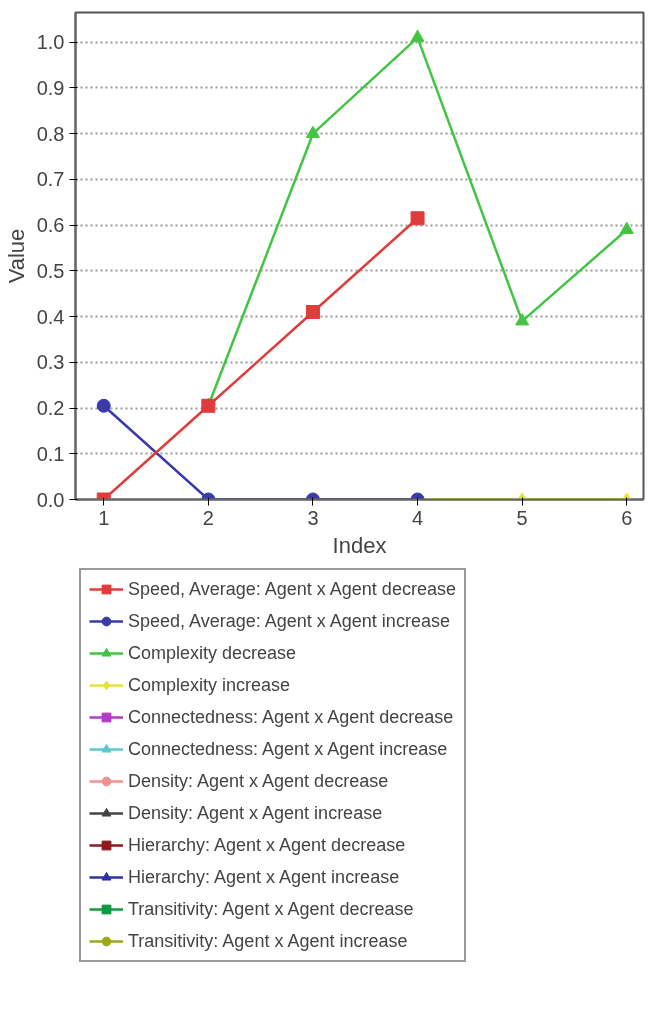  I want to click on y-tick-label: 0.0, so click(50, 499).